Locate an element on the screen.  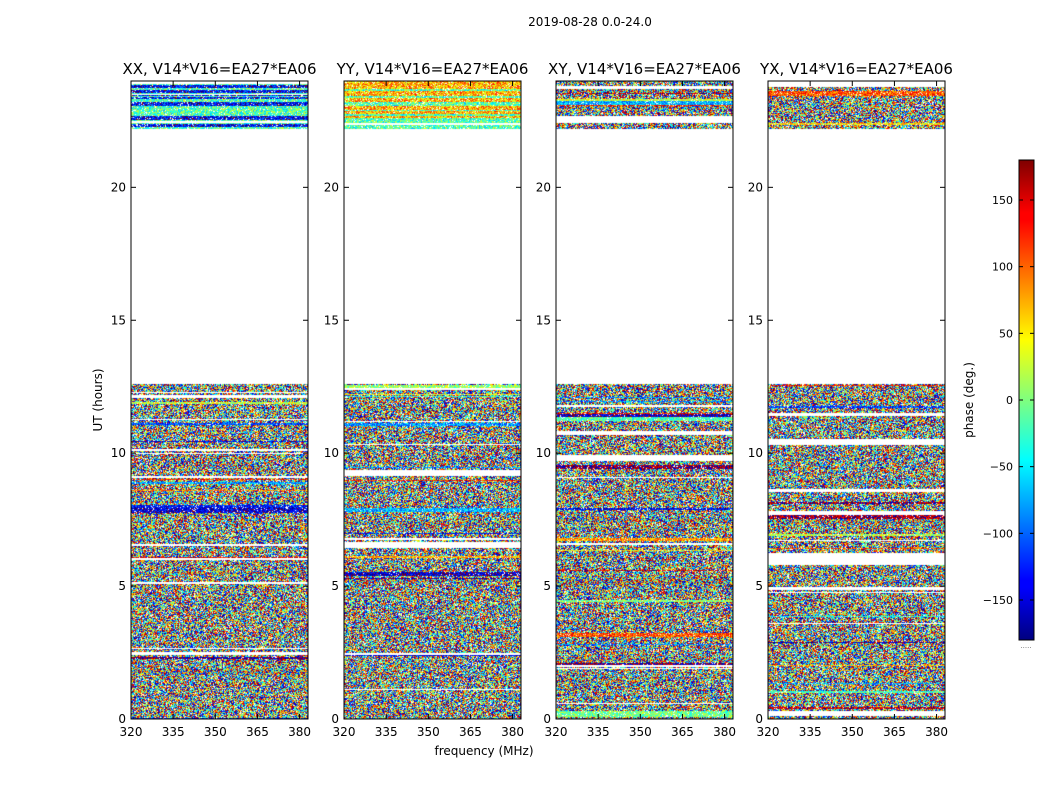
y-axis-label: UT (hours) is located at coordinates (98, 399).